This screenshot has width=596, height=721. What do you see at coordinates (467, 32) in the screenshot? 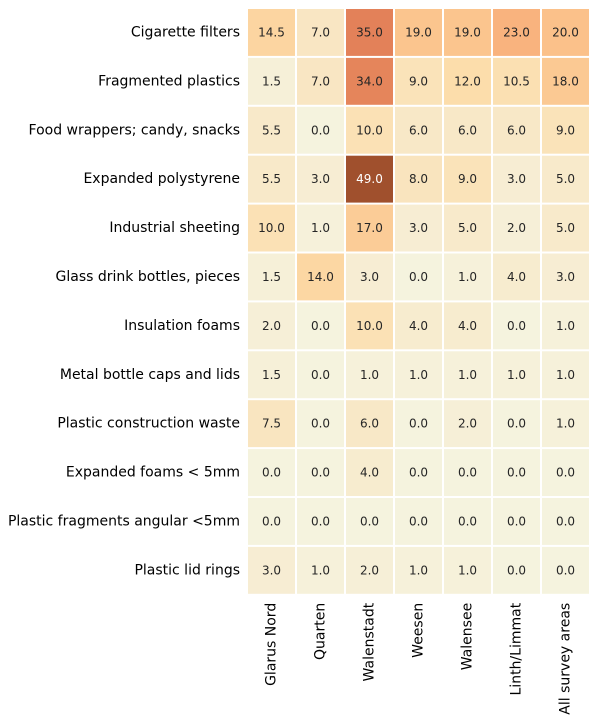
I see `heatmap-cell-value: 19.0` at bounding box center [467, 32].